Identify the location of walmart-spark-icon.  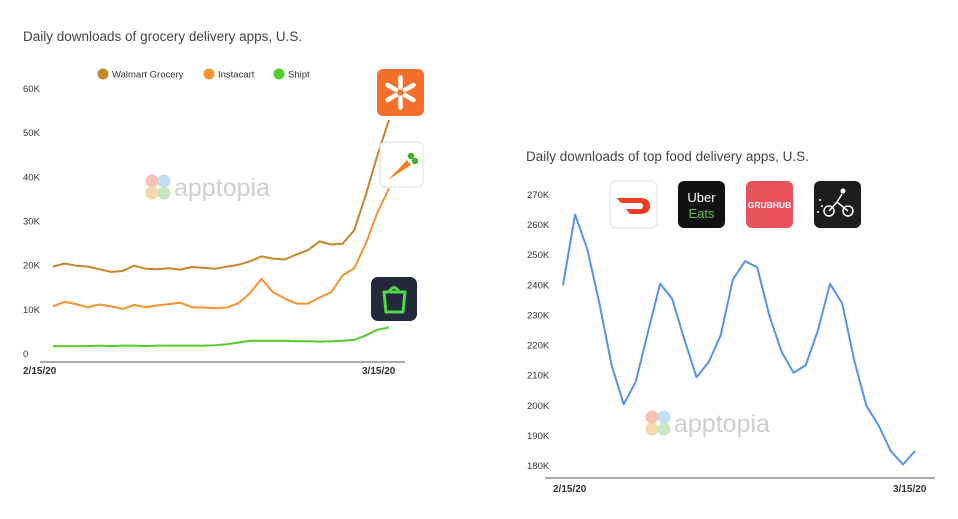
(400, 92).